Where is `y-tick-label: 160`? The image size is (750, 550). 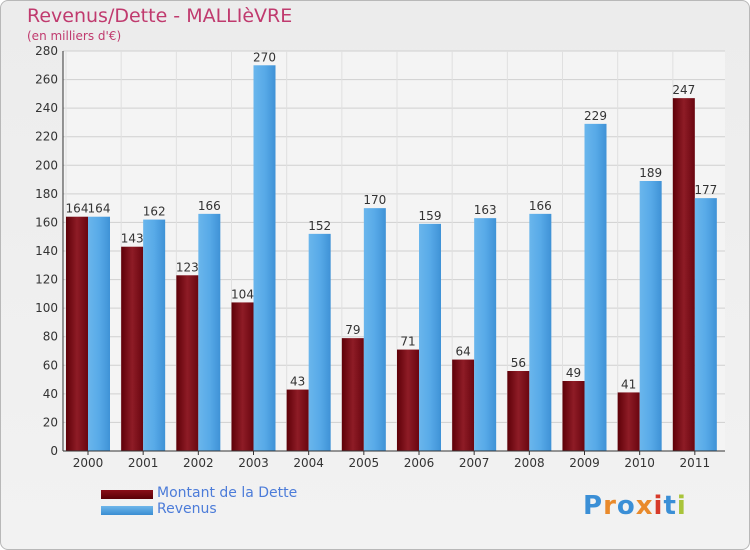 y-tick-label: 160 is located at coordinates (46, 222).